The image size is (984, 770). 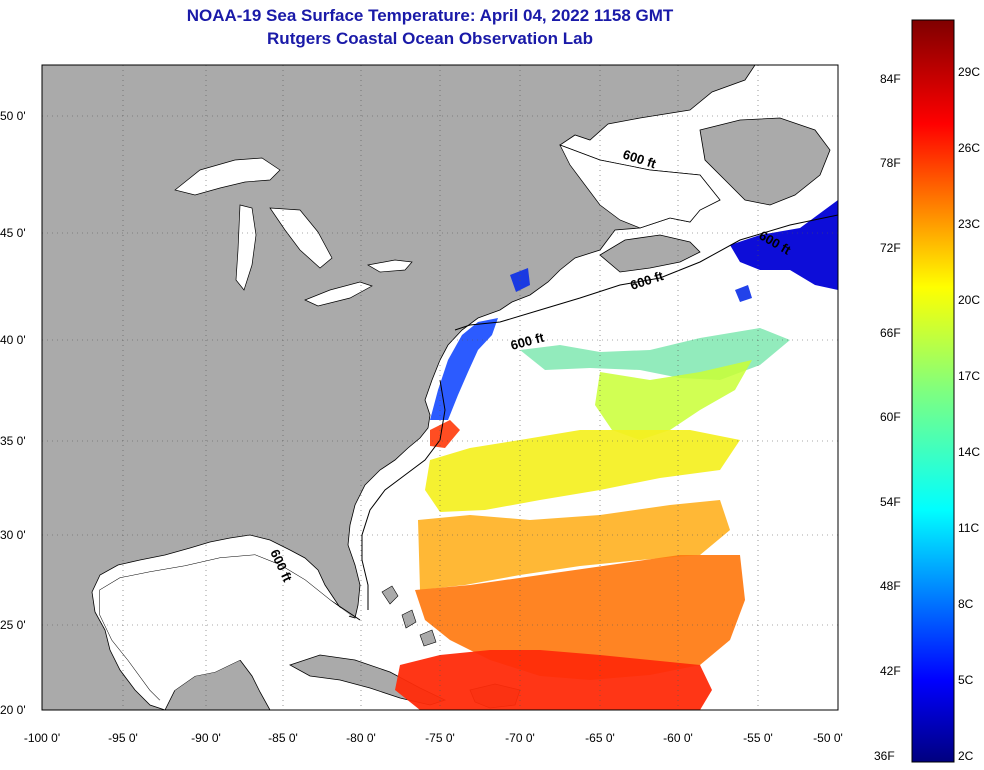 I want to click on lon-label: -50 0', so click(x=828, y=738).